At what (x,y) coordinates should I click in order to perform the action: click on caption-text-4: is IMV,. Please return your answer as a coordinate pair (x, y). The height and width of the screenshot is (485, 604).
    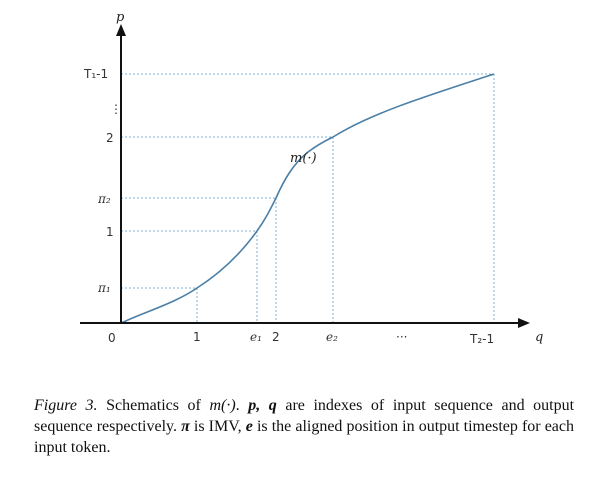
    Looking at the image, I should click on (217, 426).